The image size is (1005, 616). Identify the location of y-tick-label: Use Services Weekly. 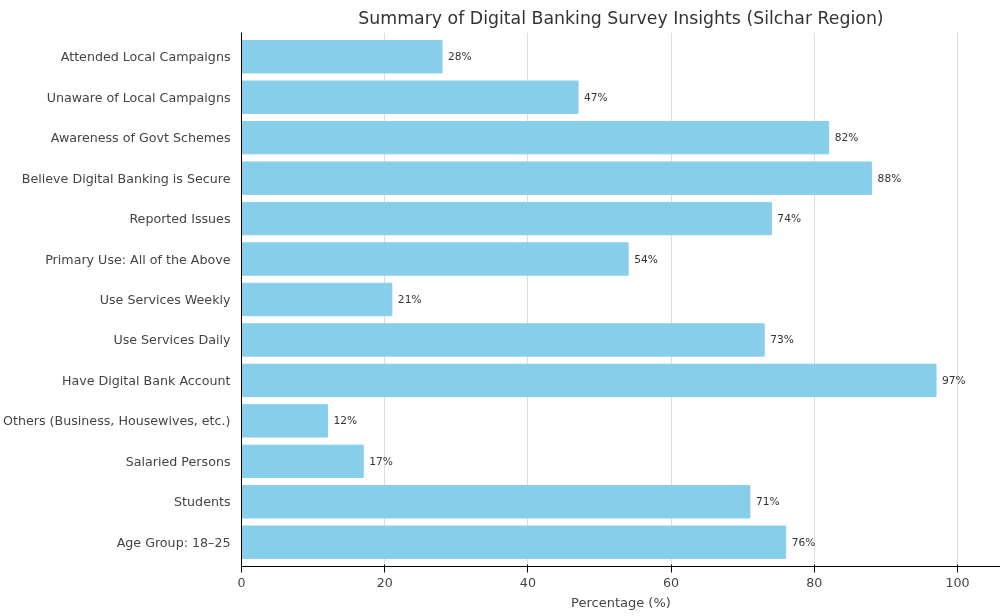
(165, 299).